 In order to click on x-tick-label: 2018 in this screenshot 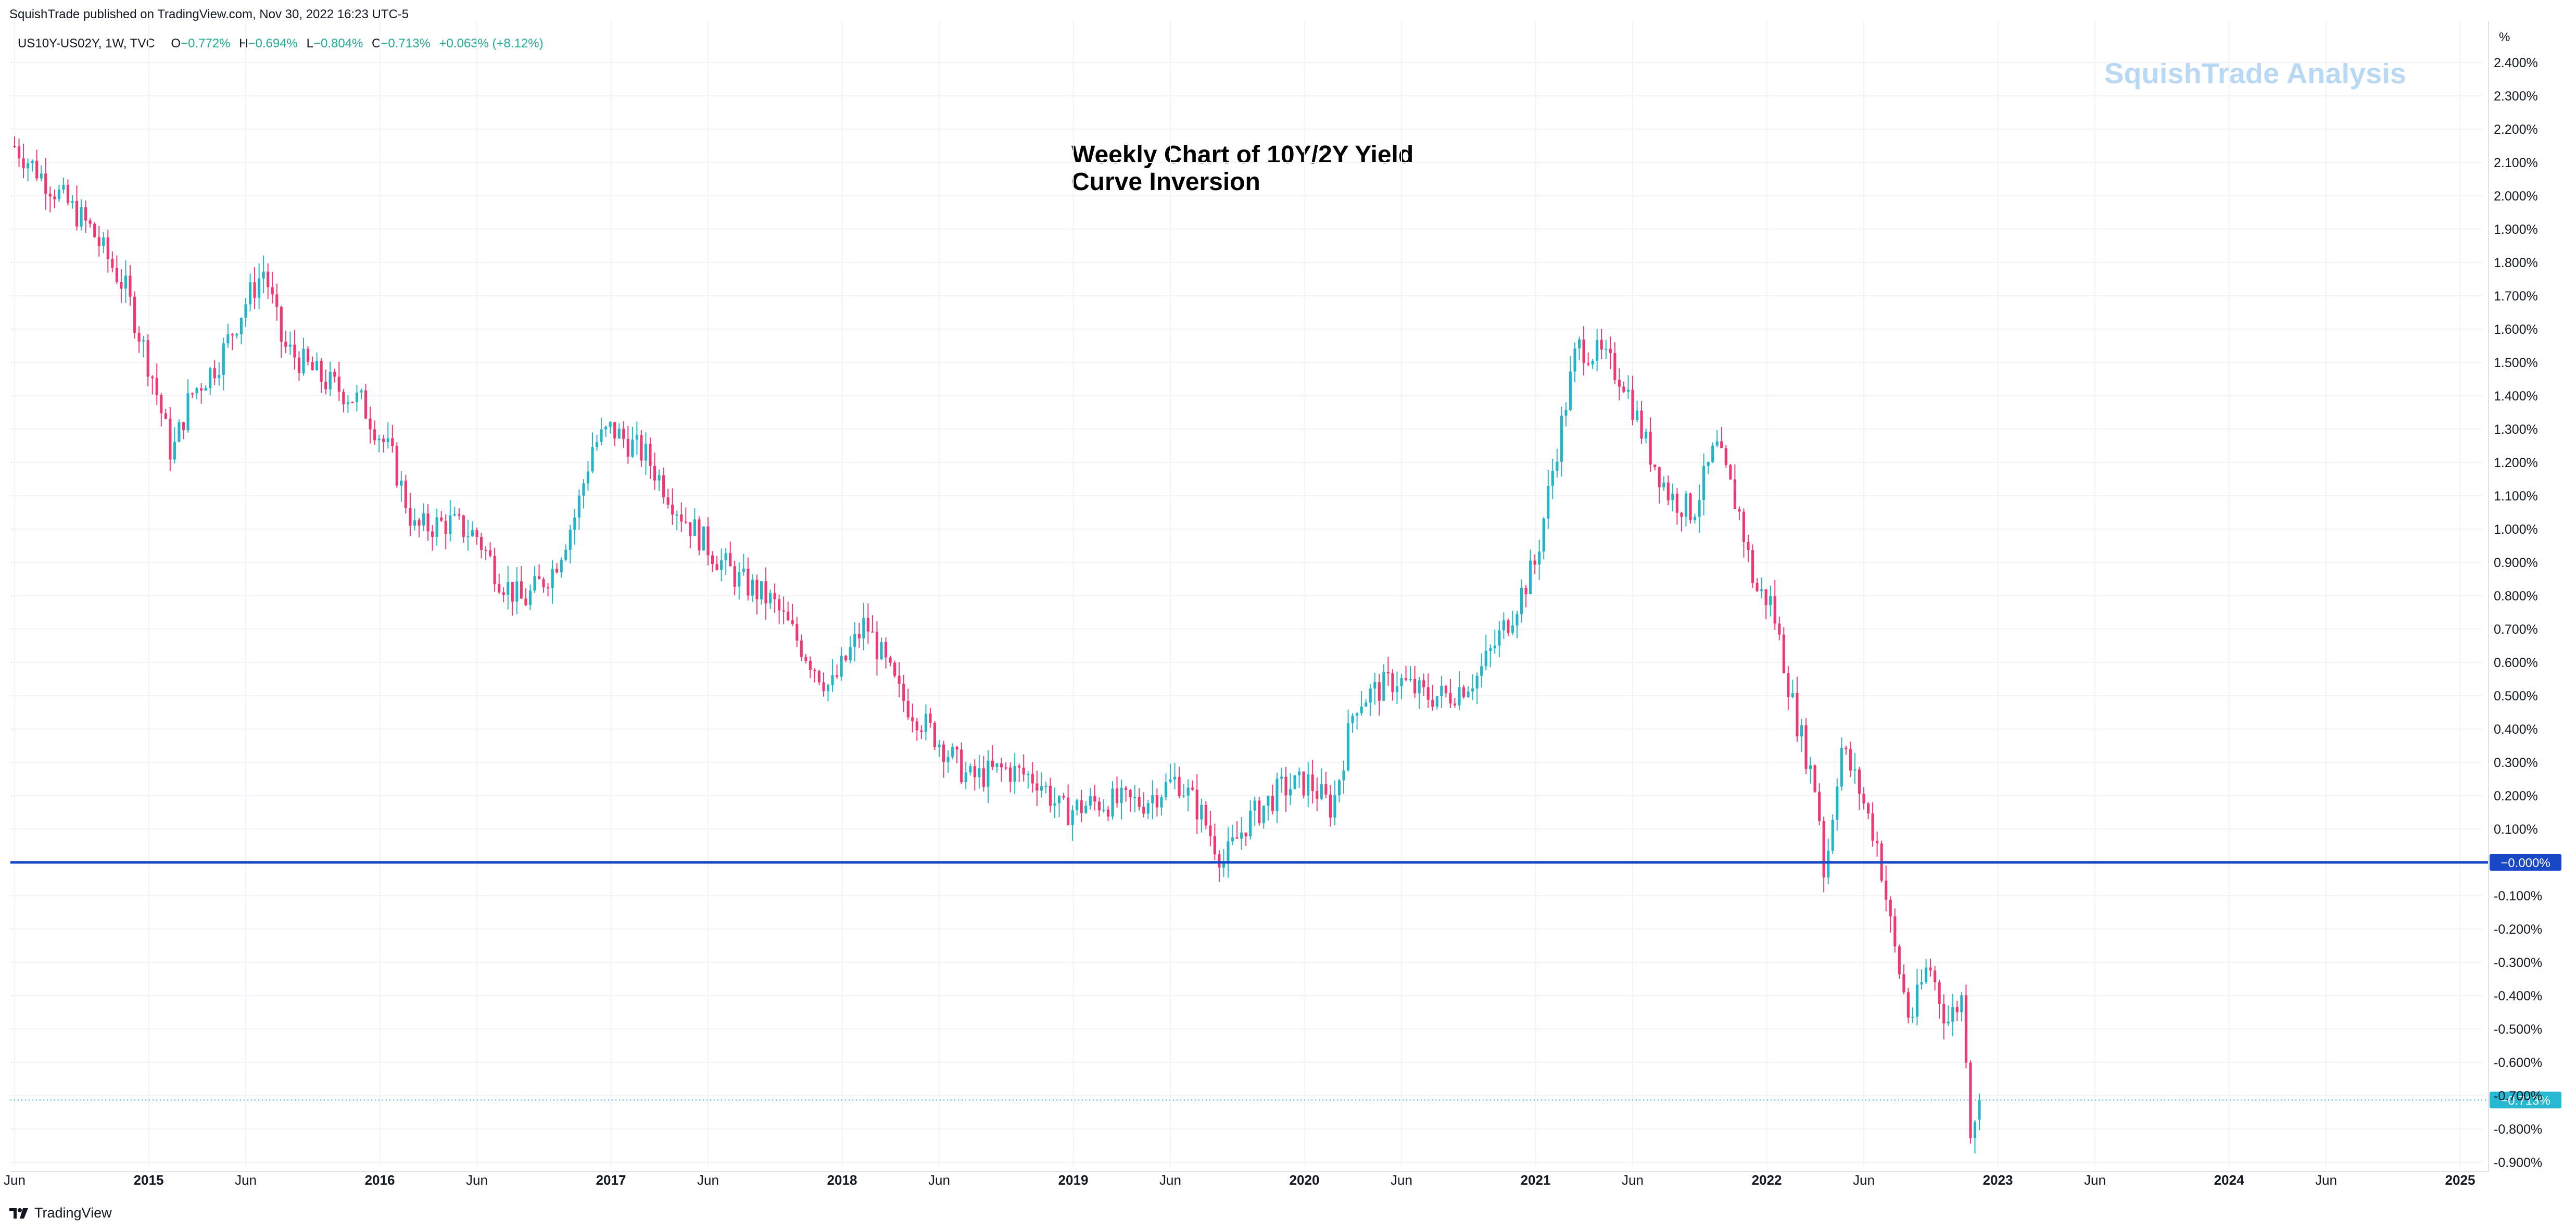, I will do `click(842, 1180)`.